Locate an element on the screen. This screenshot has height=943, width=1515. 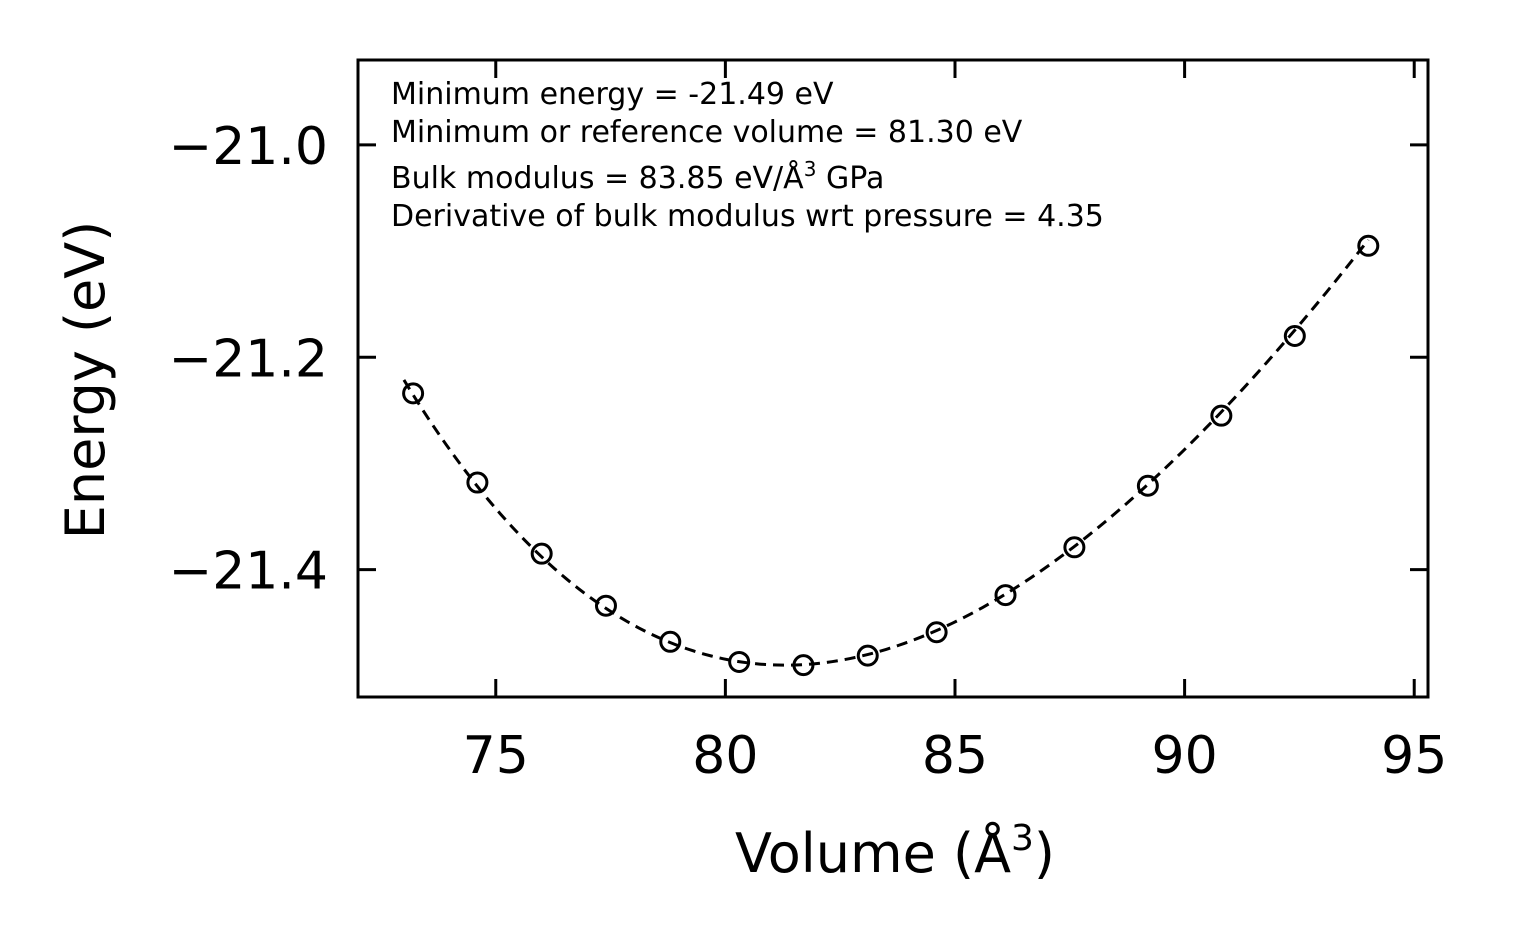
annotation-bulk-modulus: Bulk modulus = 83.85 eV/Å3 GPa is located at coordinates (637, 176).